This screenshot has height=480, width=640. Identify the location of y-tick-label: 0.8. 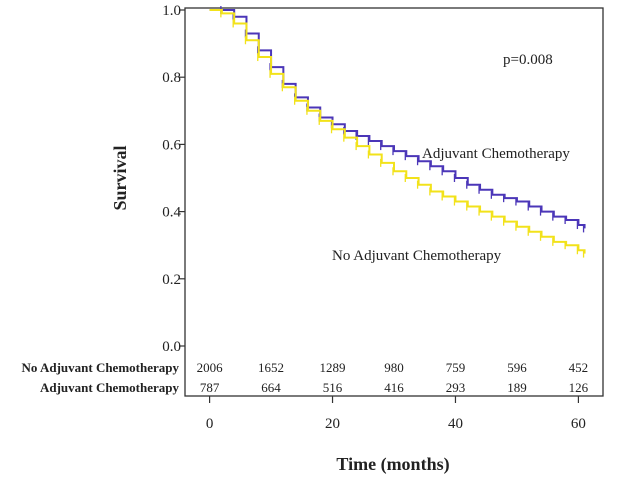
(171, 78).